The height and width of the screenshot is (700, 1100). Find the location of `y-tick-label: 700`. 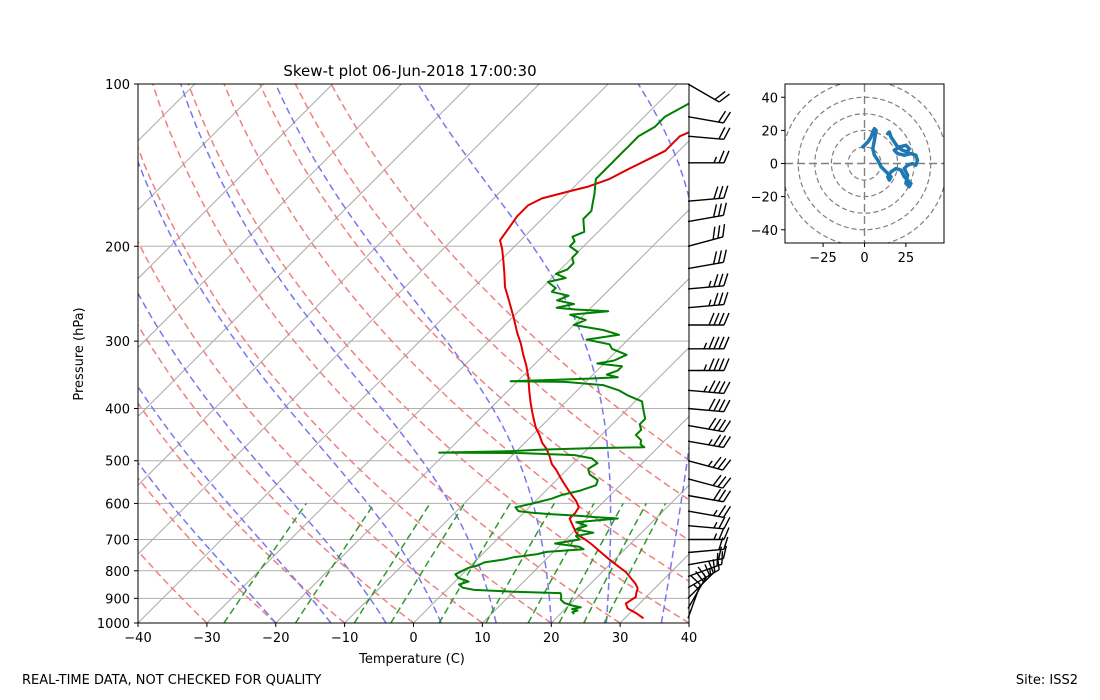

y-tick-label: 700 is located at coordinates (117, 541).